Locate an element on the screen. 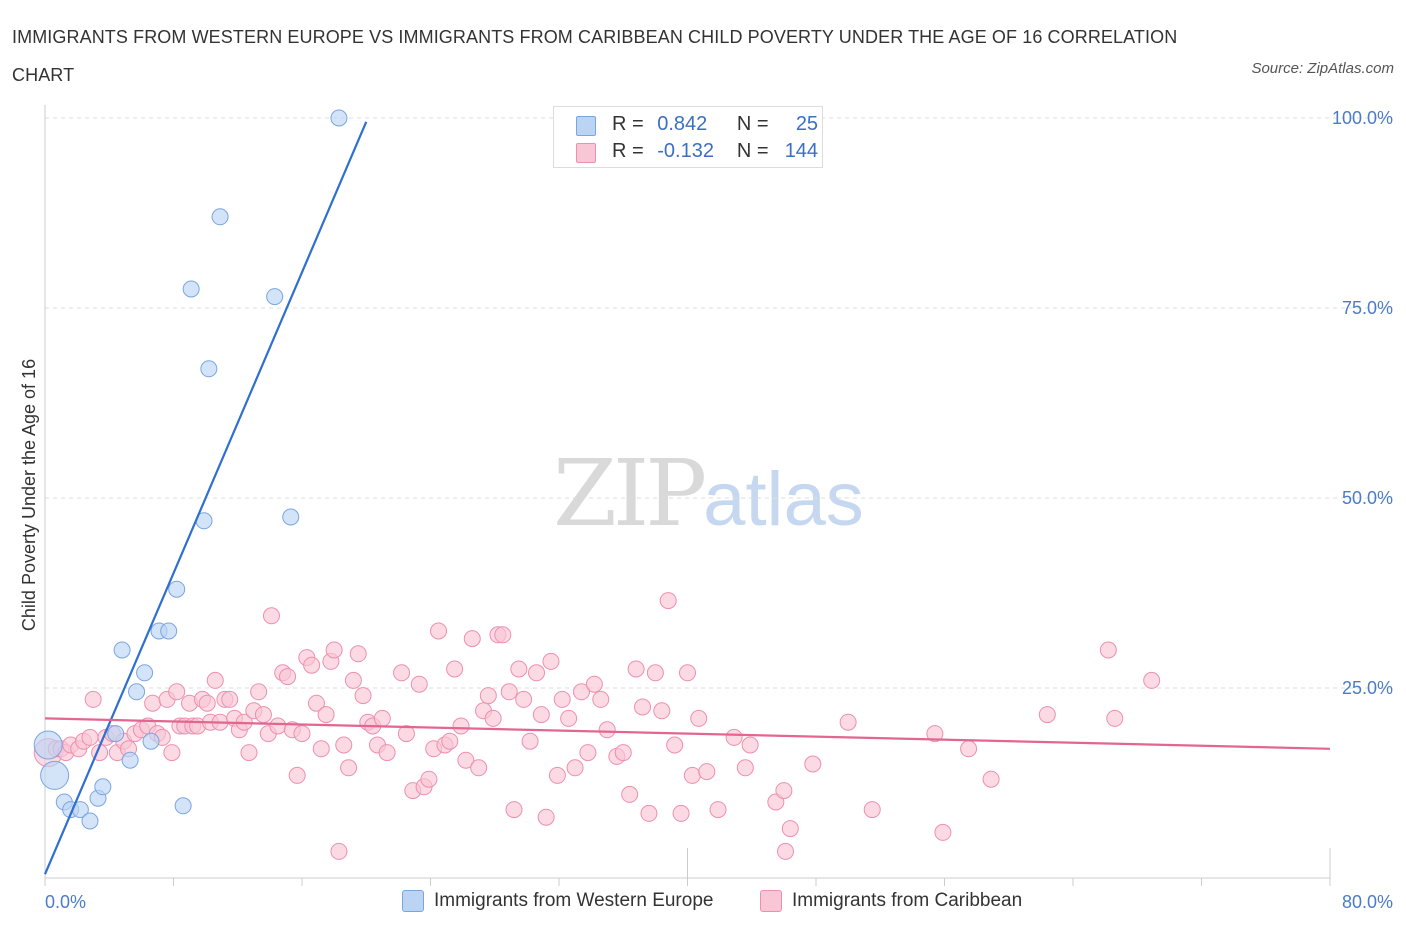 Image resolution: width=1406 pixels, height=930 pixels. watermark: ZIPatlas is located at coordinates (708, 493).